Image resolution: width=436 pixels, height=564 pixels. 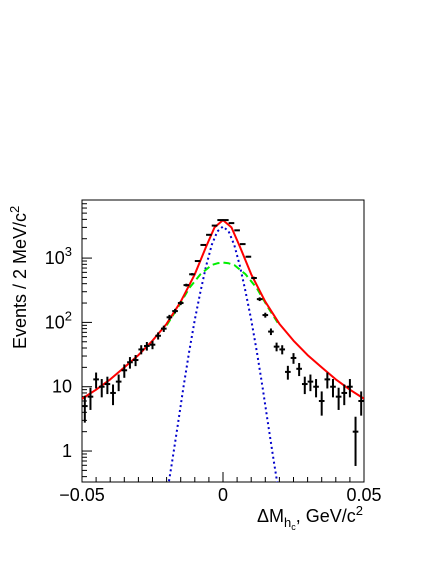 I want to click on x-axis-title: ΔMhc, GeV/c2, so click(x=310, y=517).